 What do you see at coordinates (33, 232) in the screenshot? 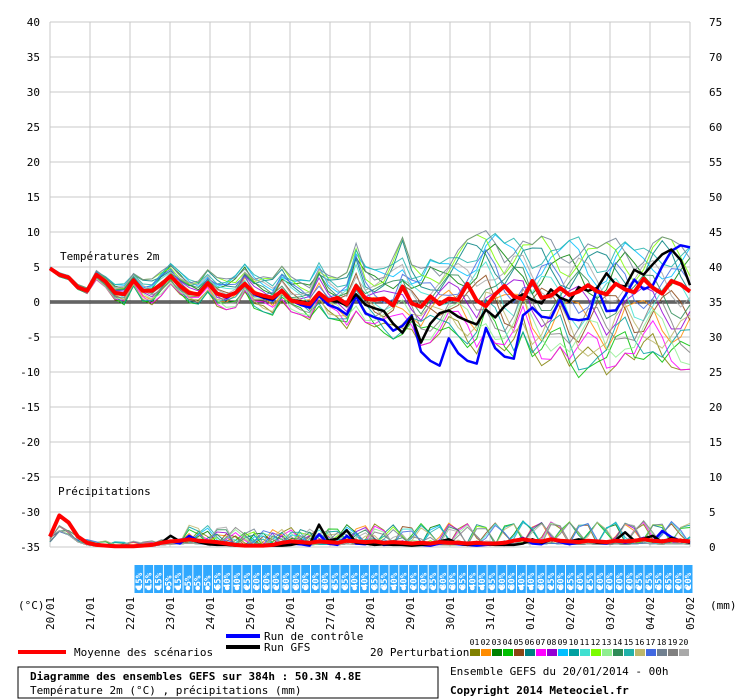
I see `y-left-tick-label: 10` at bounding box center [33, 232].